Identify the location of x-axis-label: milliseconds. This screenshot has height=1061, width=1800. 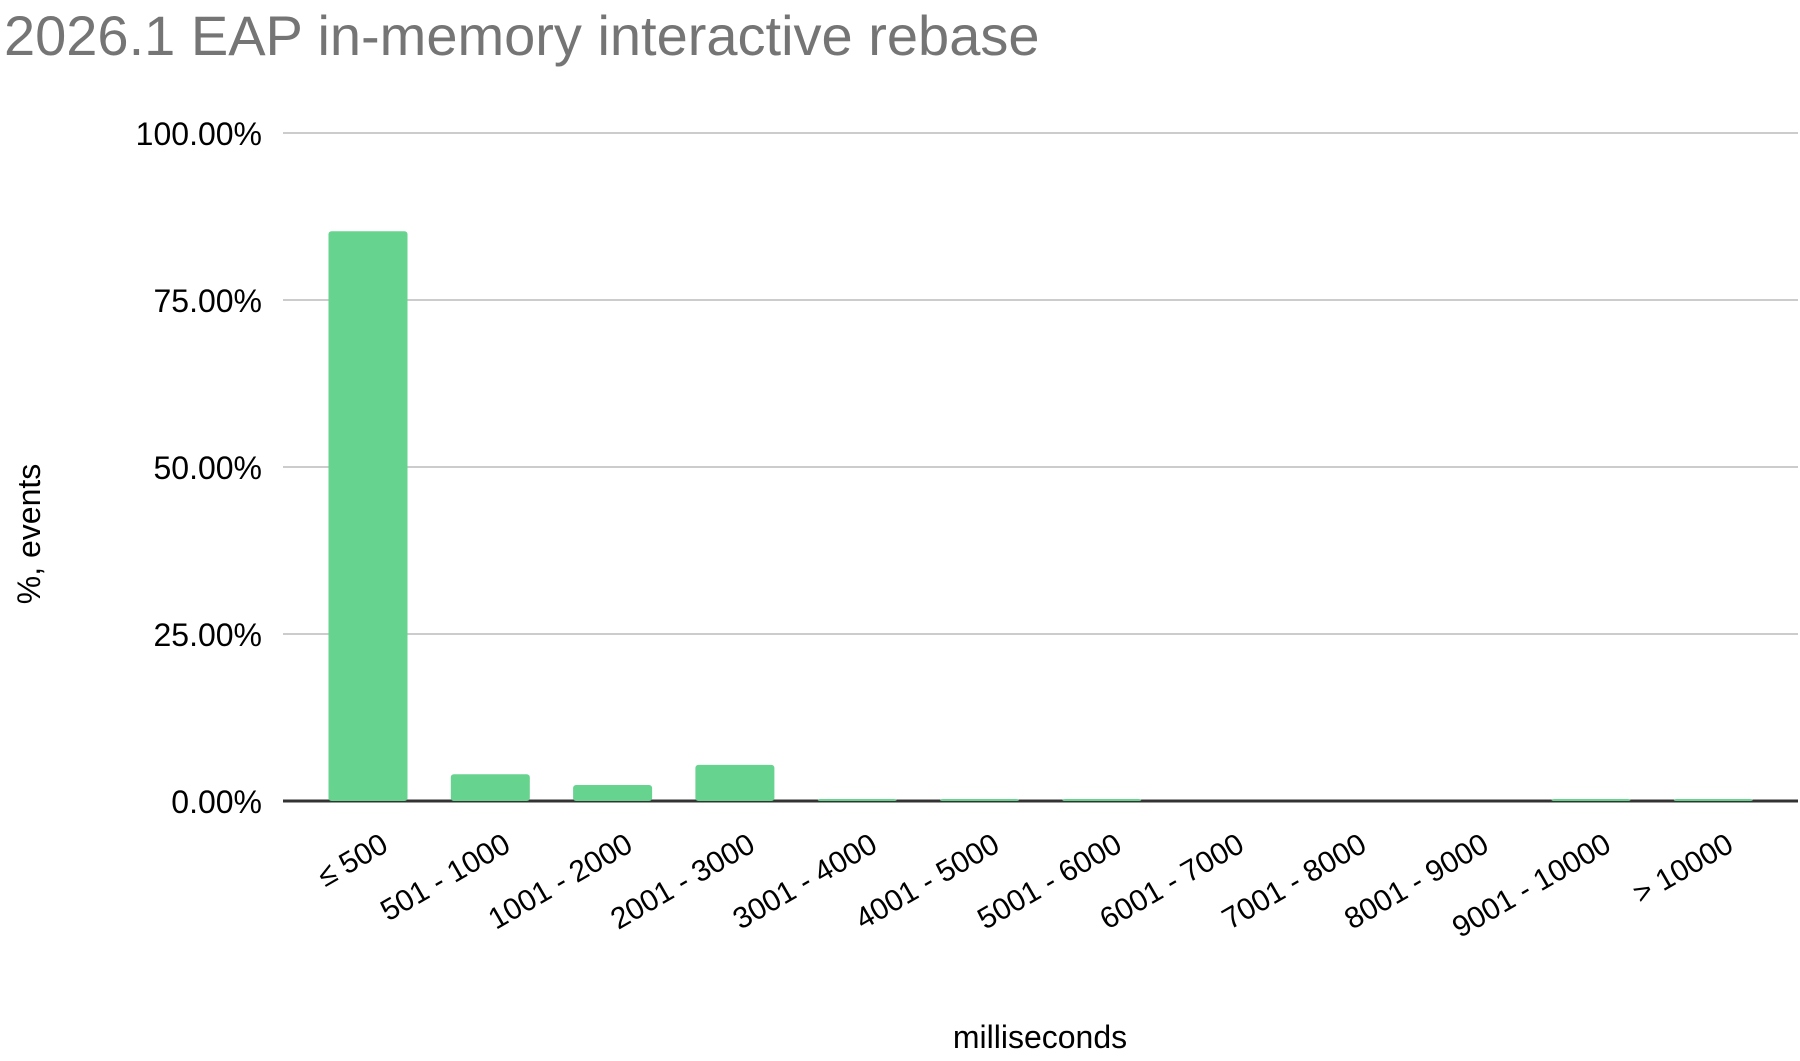
(1040, 1037).